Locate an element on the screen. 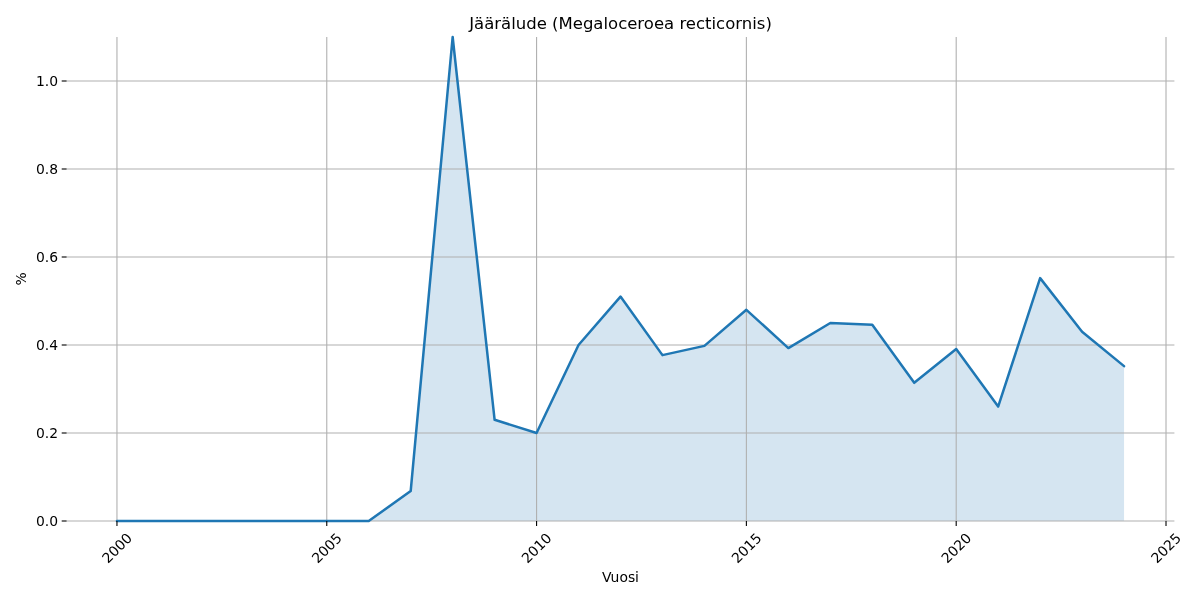 This screenshot has width=1200, height=600. y-tick-label: 1.0 is located at coordinates (47, 81).